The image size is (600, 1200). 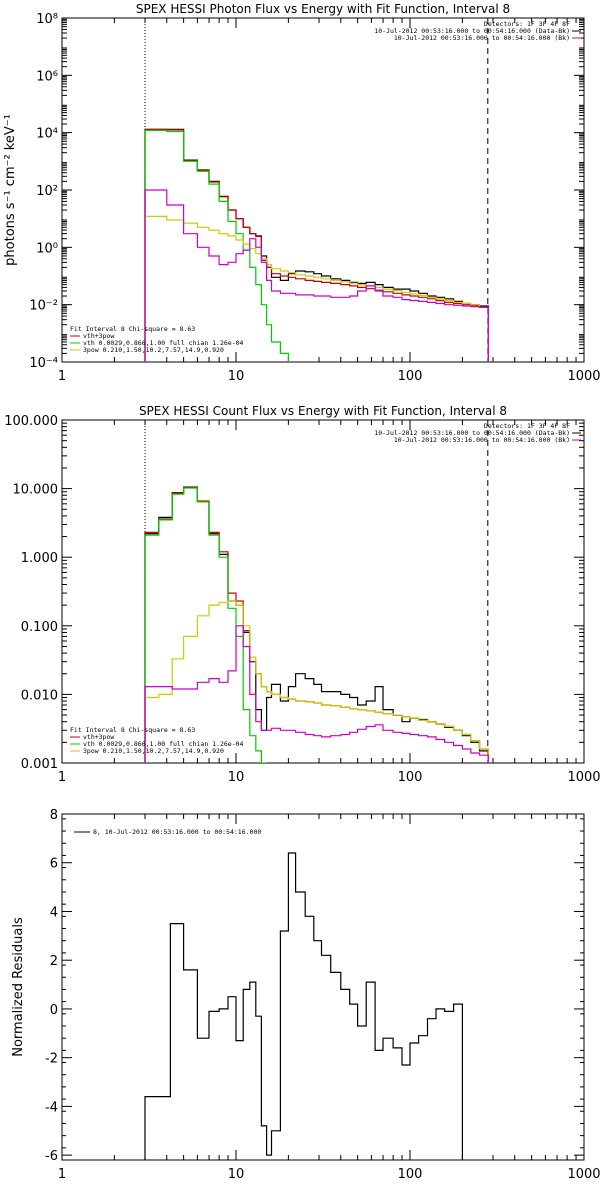 What do you see at coordinates (31, 421) in the screenshot?
I see `y-tick-label: 100.000` at bounding box center [31, 421].